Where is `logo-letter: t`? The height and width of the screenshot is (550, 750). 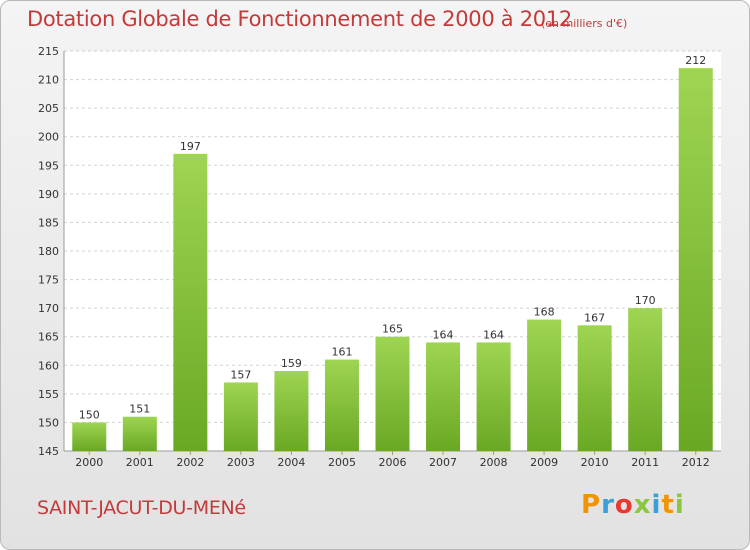
logo-letter: t is located at coordinates (668, 505).